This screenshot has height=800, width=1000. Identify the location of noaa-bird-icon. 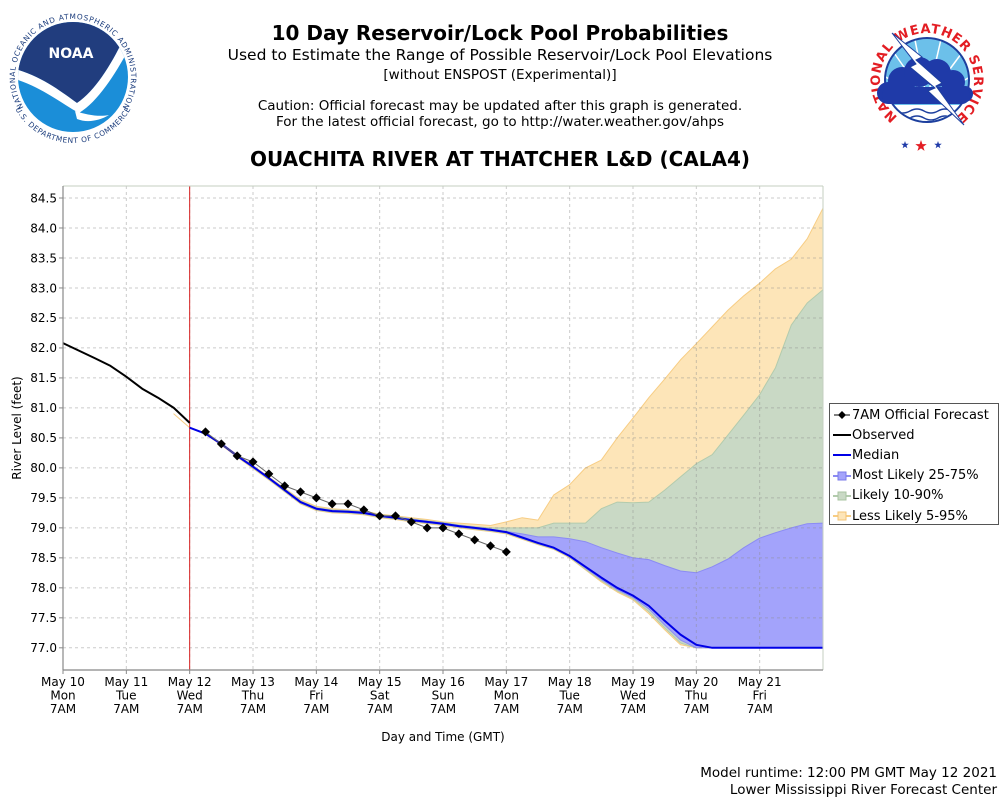
(73, 76).